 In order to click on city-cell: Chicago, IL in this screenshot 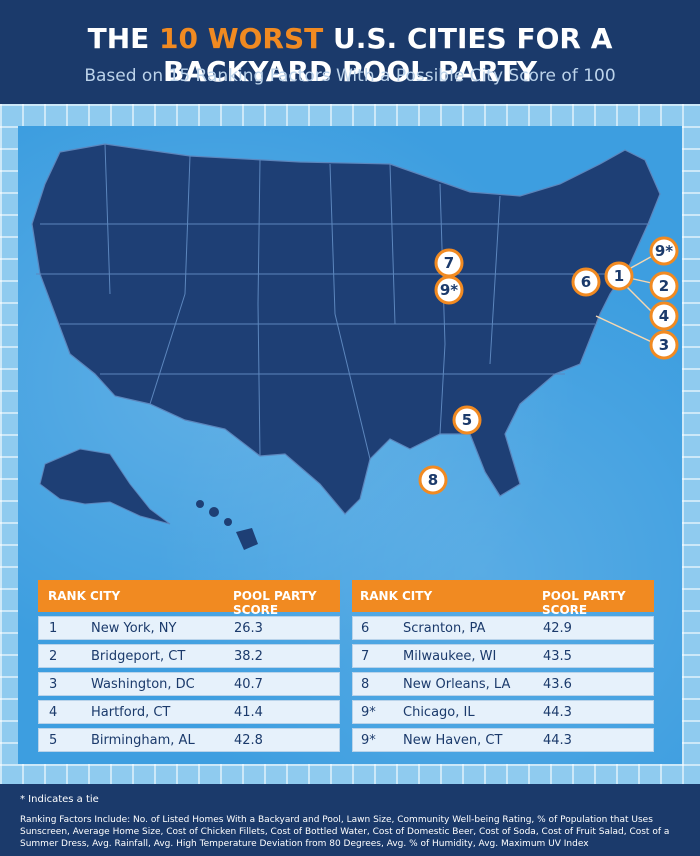, I will do `click(439, 712)`.